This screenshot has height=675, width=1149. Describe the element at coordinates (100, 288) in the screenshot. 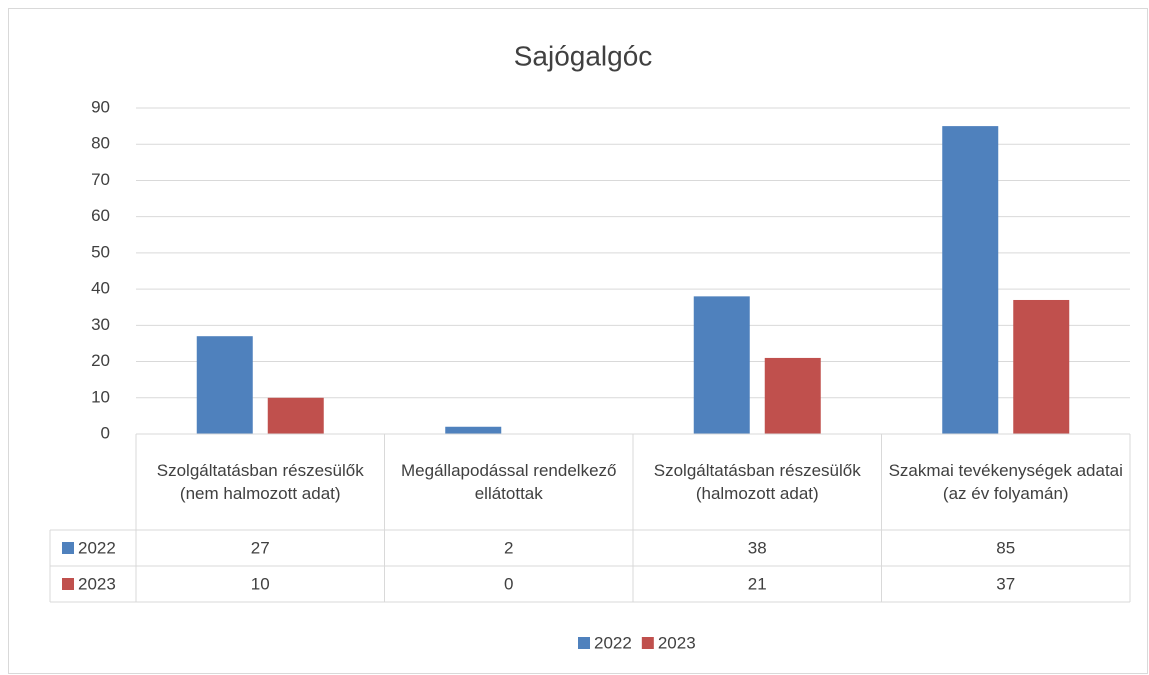

I see `y-tick-label: 40` at that location.